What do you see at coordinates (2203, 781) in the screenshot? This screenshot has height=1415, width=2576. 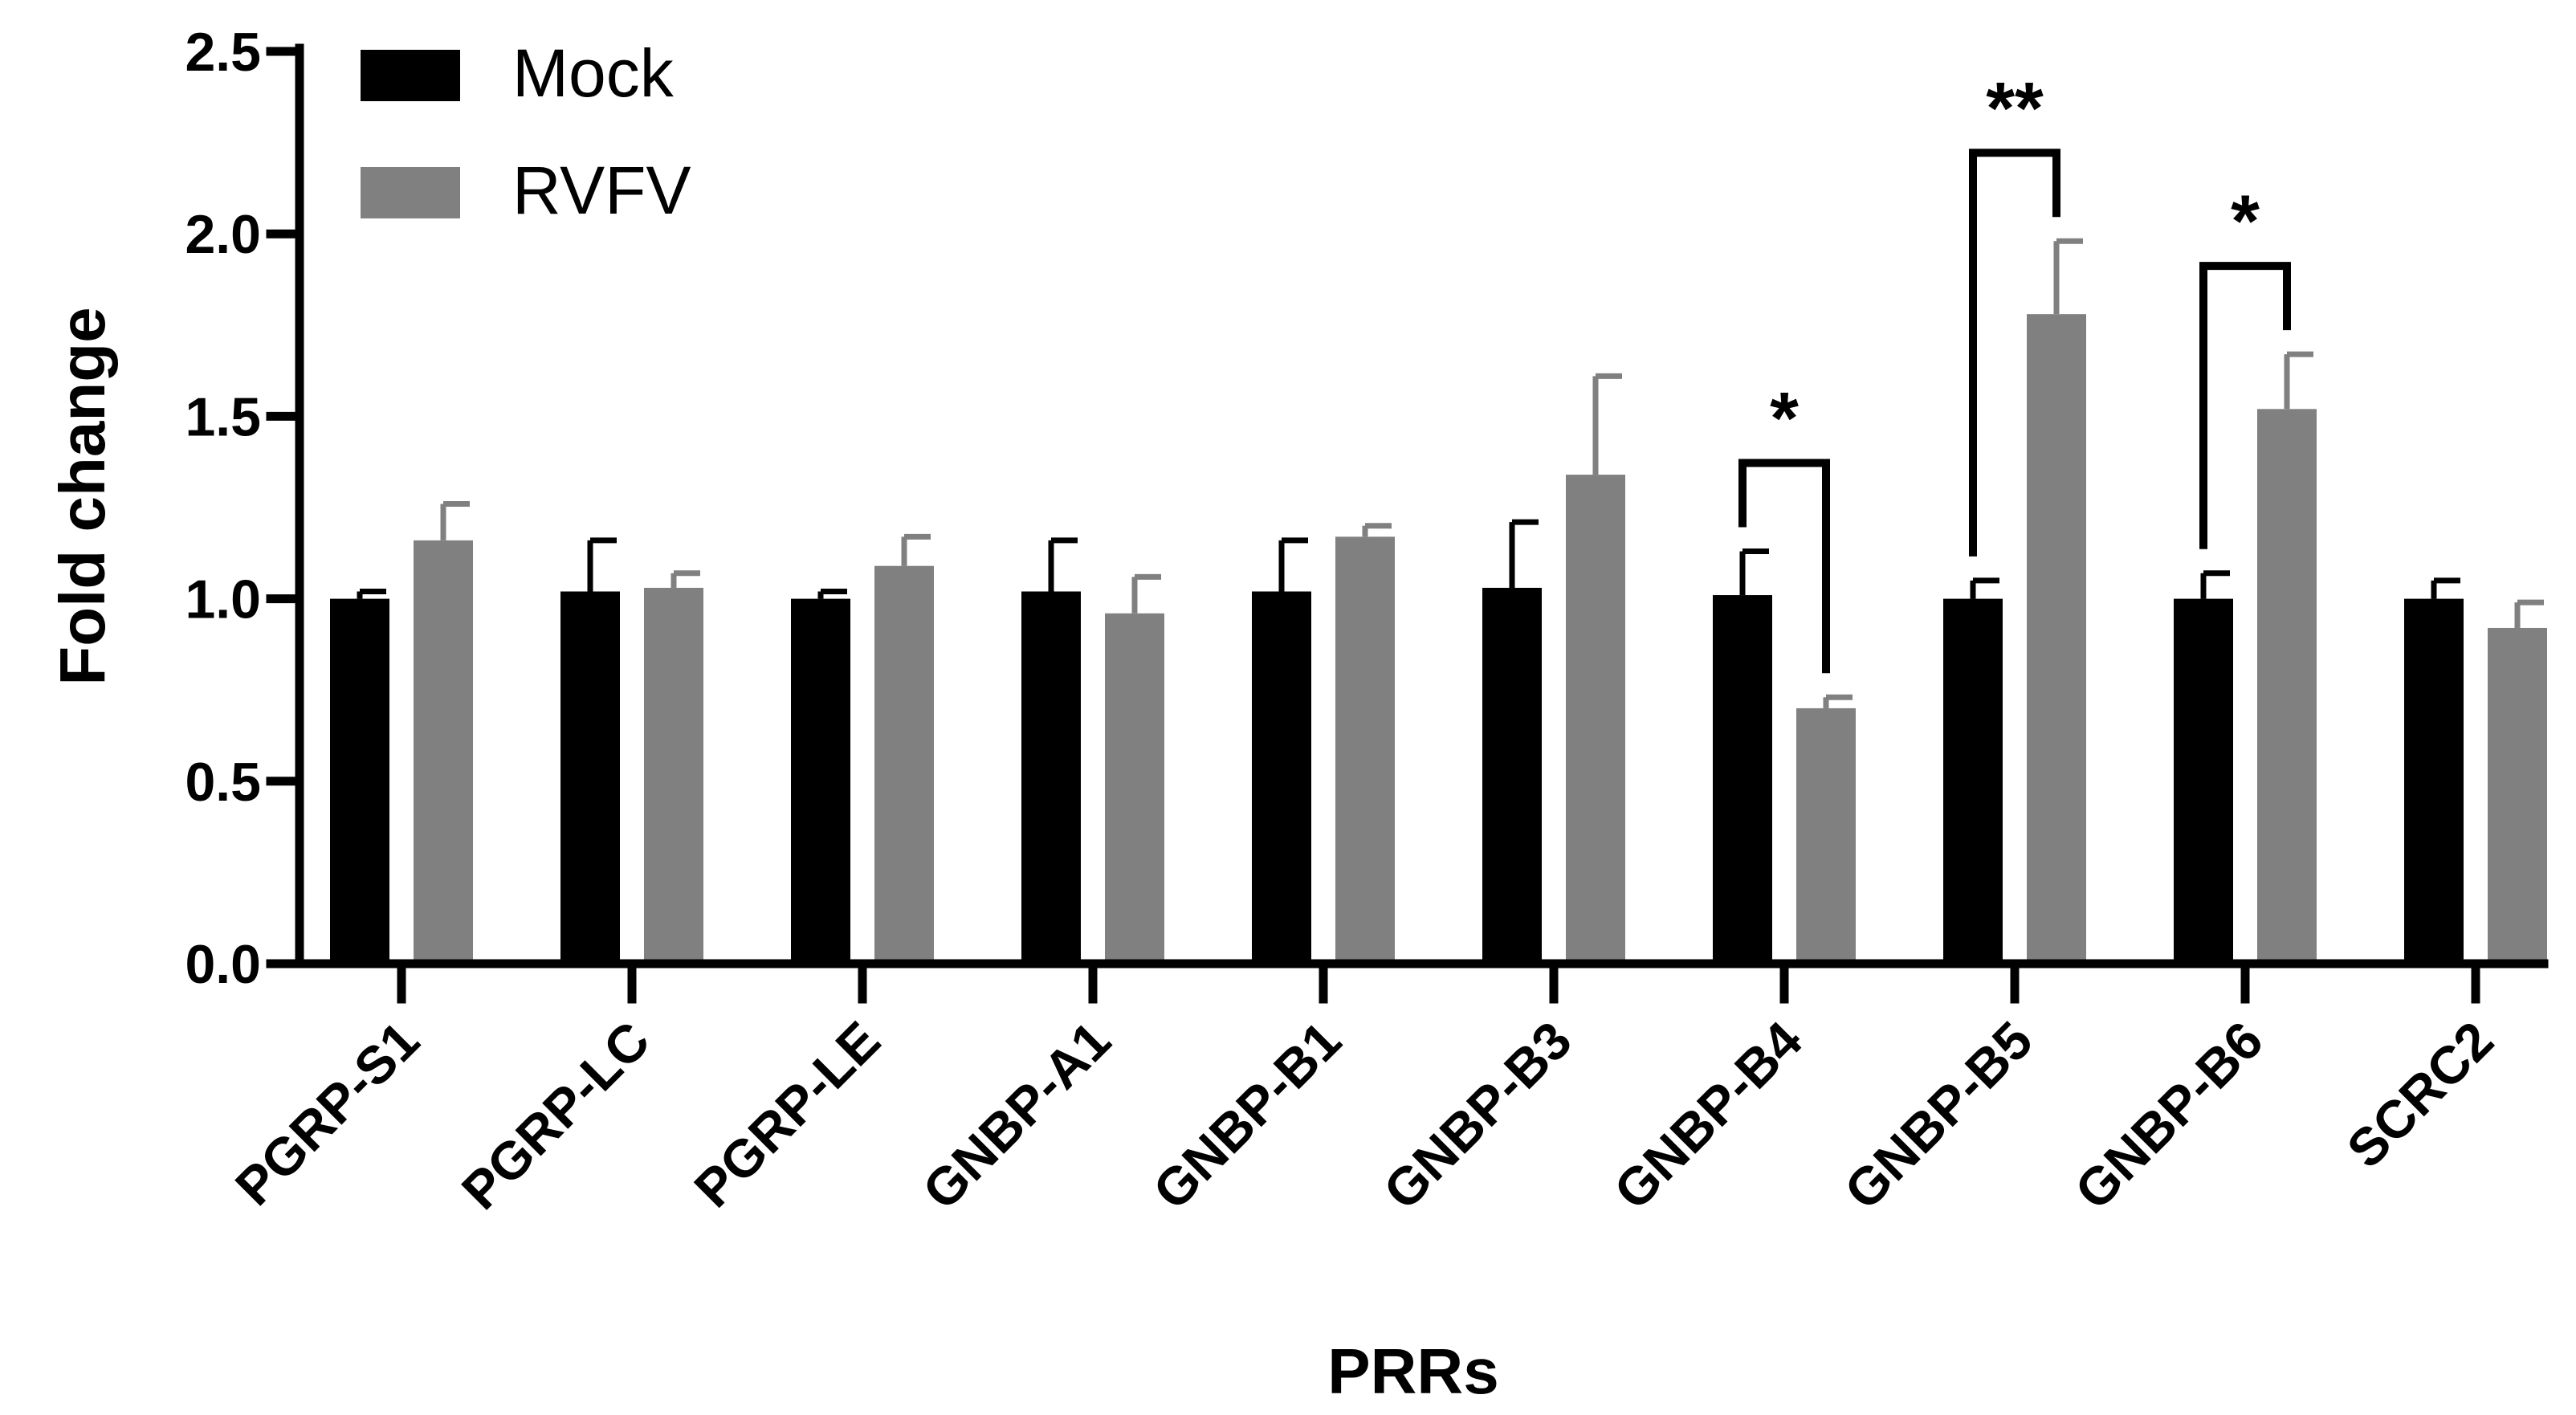 I see `bar-mock-gnbp-b6` at bounding box center [2203, 781].